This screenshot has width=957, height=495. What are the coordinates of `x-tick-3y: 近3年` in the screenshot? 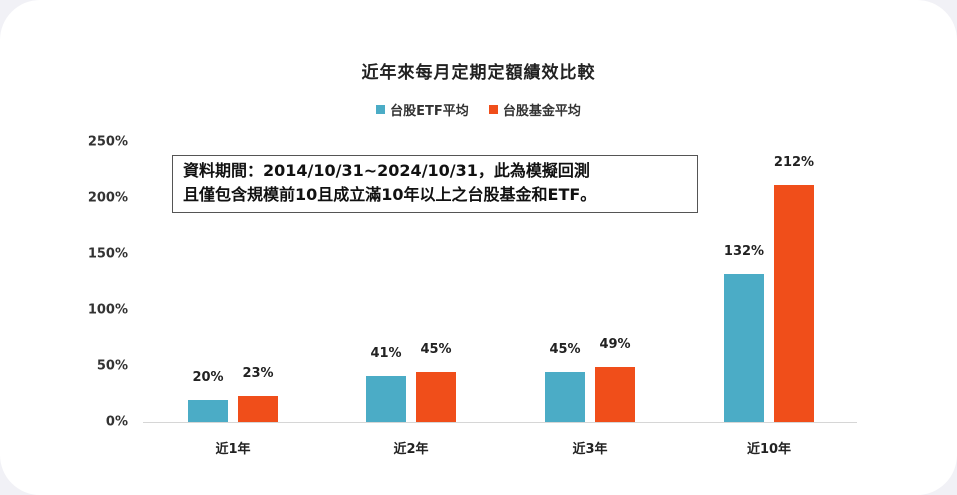 It's located at (590, 449).